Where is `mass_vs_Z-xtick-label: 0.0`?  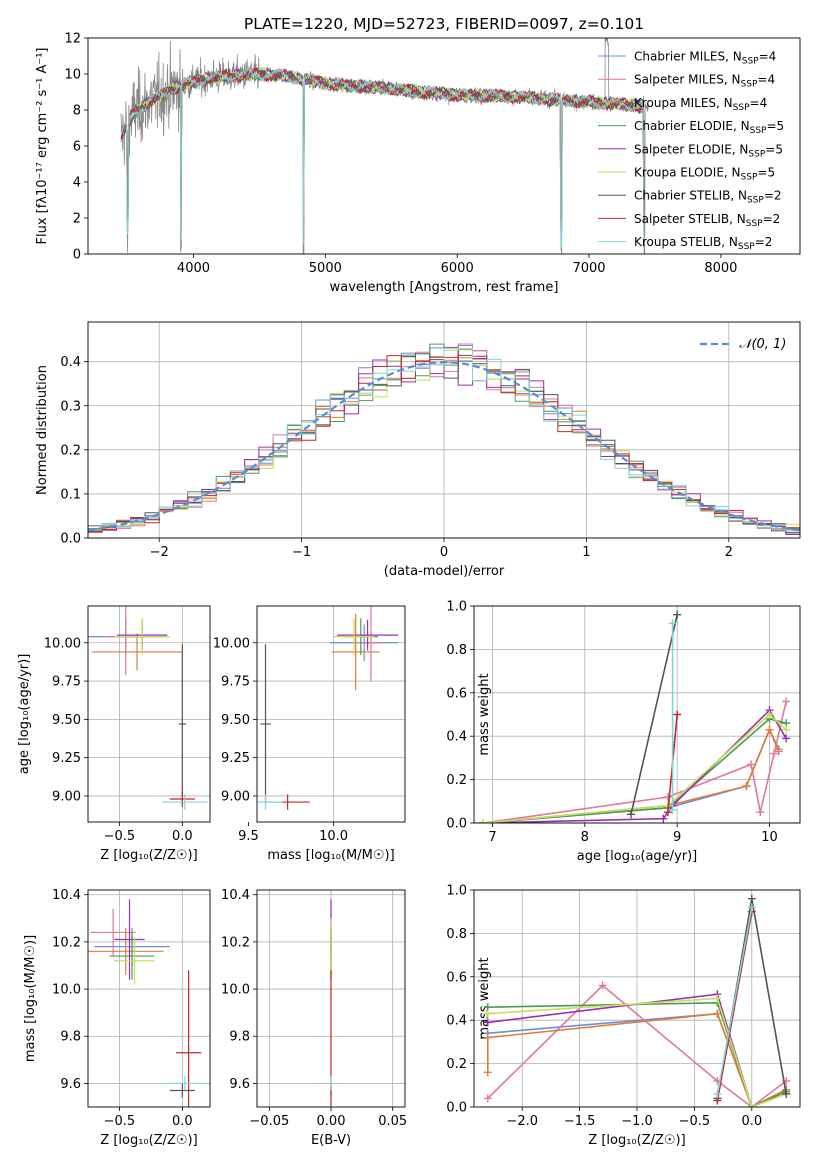 mass_vs_Z-xtick-label: 0.0 is located at coordinates (182, 1121).